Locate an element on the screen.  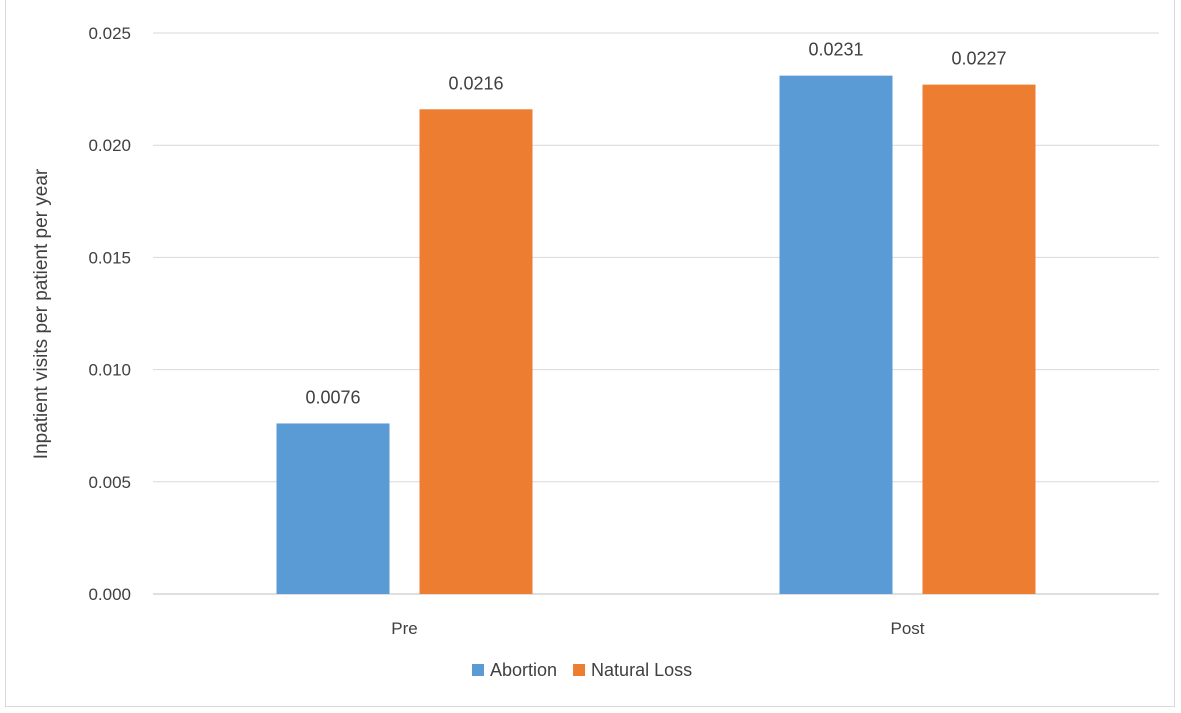
y-tick-label: 0.005 is located at coordinates (109, 482).